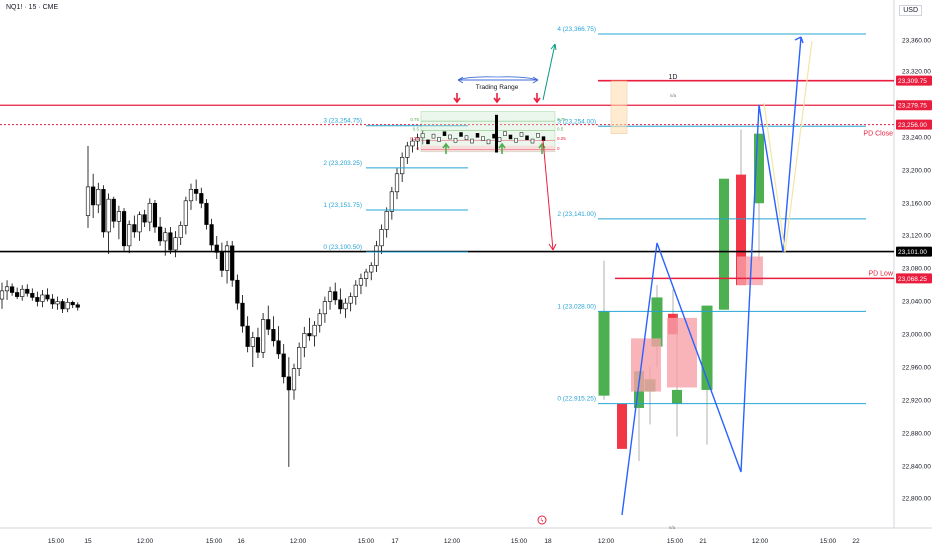 Image resolution: width=932 pixels, height=550 pixels. What do you see at coordinates (916, 236) in the screenshot?
I see `y-tick-label: 23,120.00` at bounding box center [916, 236].